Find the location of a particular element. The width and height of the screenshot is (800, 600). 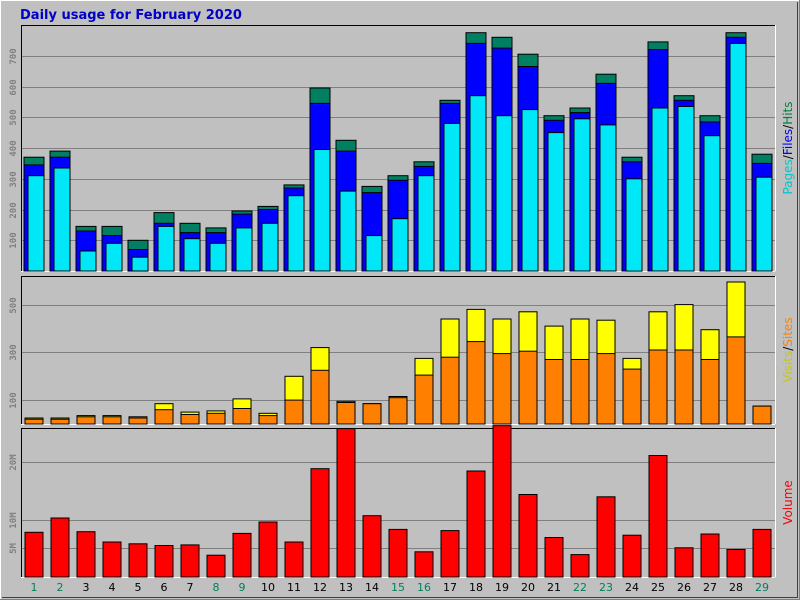

x-label-day-6: 6 is located at coordinates (164, 587).